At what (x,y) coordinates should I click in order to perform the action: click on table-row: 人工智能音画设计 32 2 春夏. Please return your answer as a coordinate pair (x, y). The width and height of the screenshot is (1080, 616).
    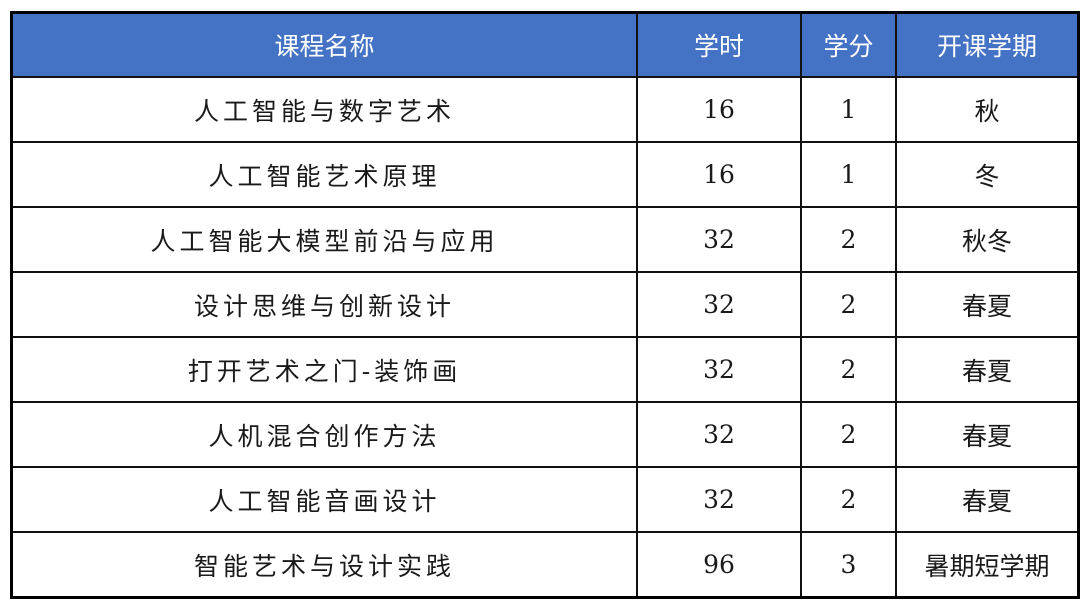
    Looking at the image, I should click on (545, 499).